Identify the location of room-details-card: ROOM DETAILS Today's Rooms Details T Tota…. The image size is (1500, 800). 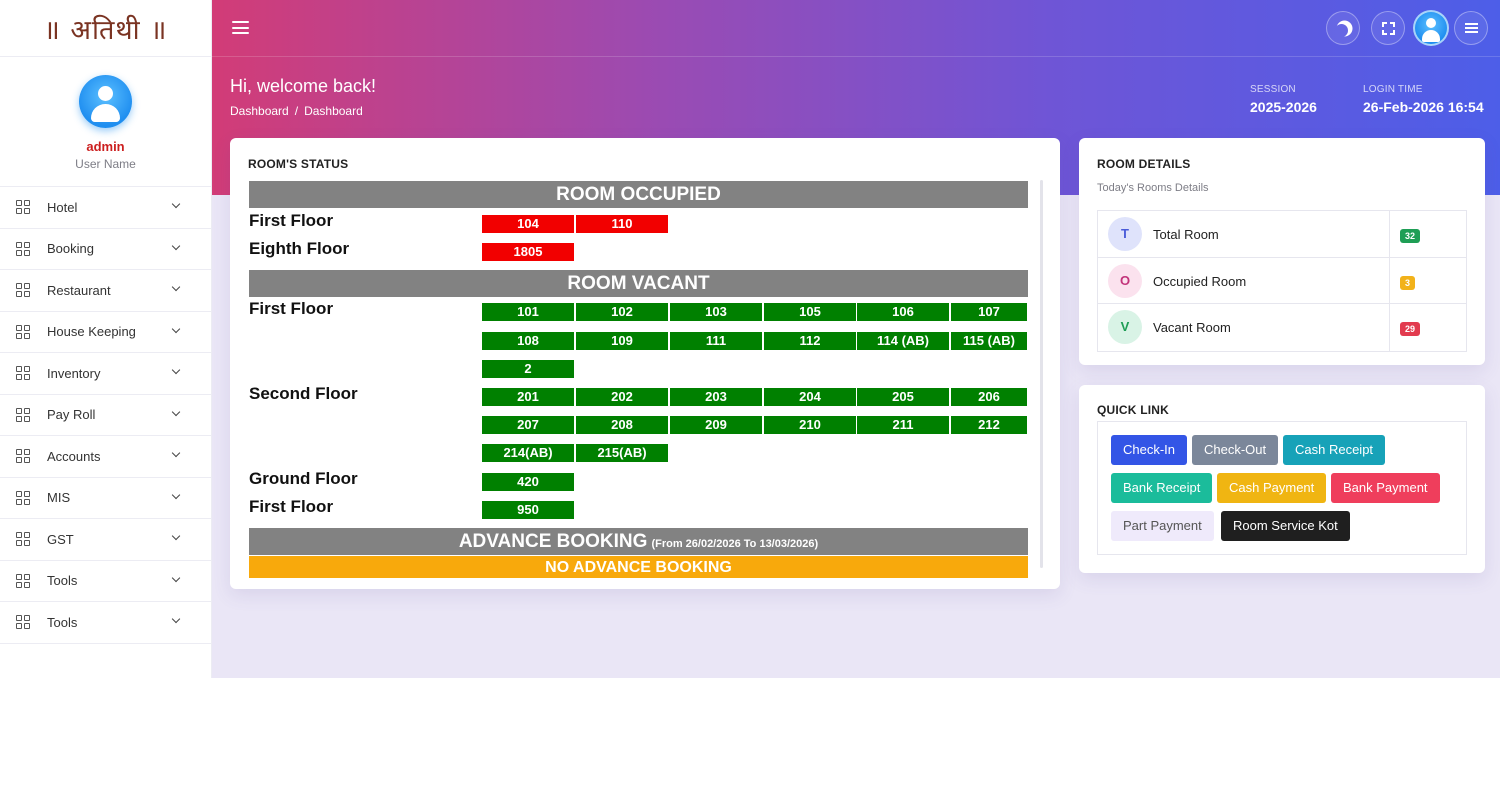
(1282, 251).